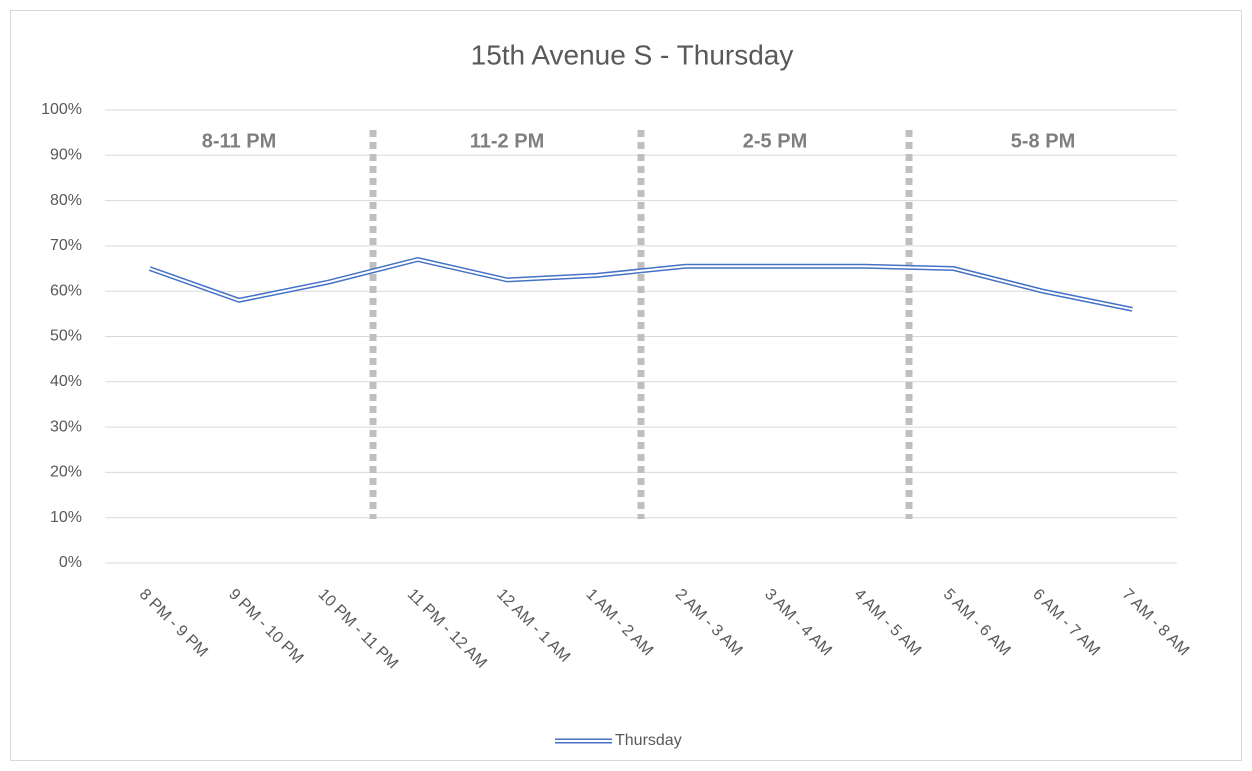  I want to click on y-tick-label: 40%, so click(66, 381).